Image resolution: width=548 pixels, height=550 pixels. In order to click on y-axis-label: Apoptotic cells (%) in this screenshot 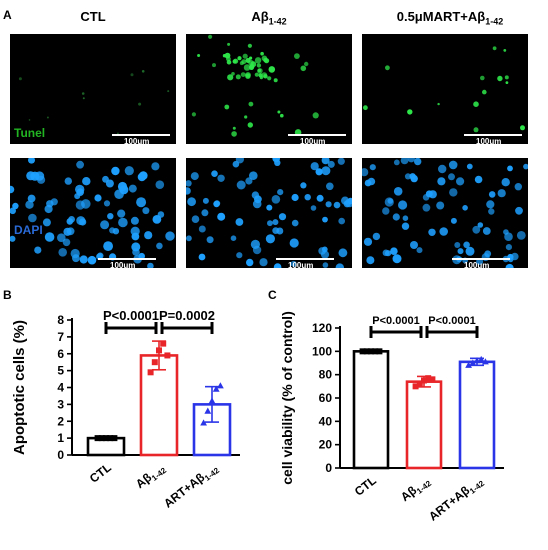, I will do `click(19, 387)`.